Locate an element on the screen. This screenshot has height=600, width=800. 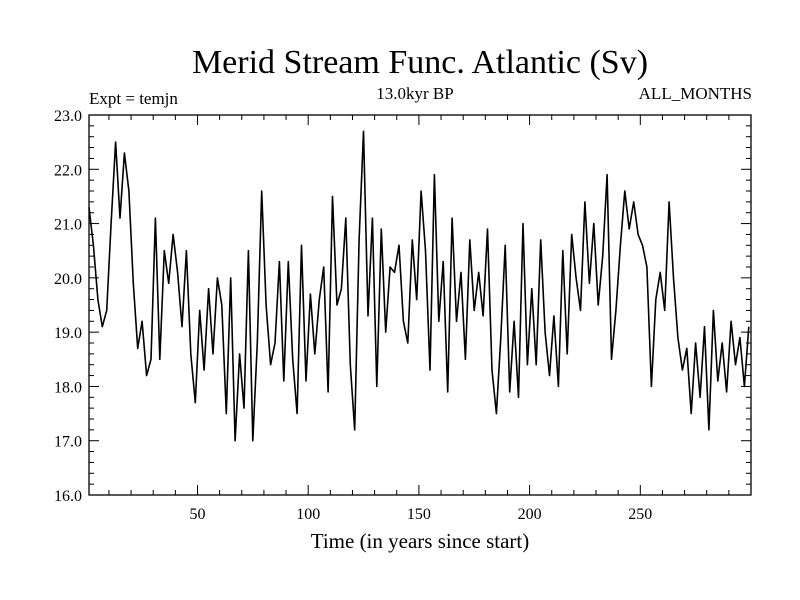
y-tick-label: 19.0 is located at coordinates (68, 333).